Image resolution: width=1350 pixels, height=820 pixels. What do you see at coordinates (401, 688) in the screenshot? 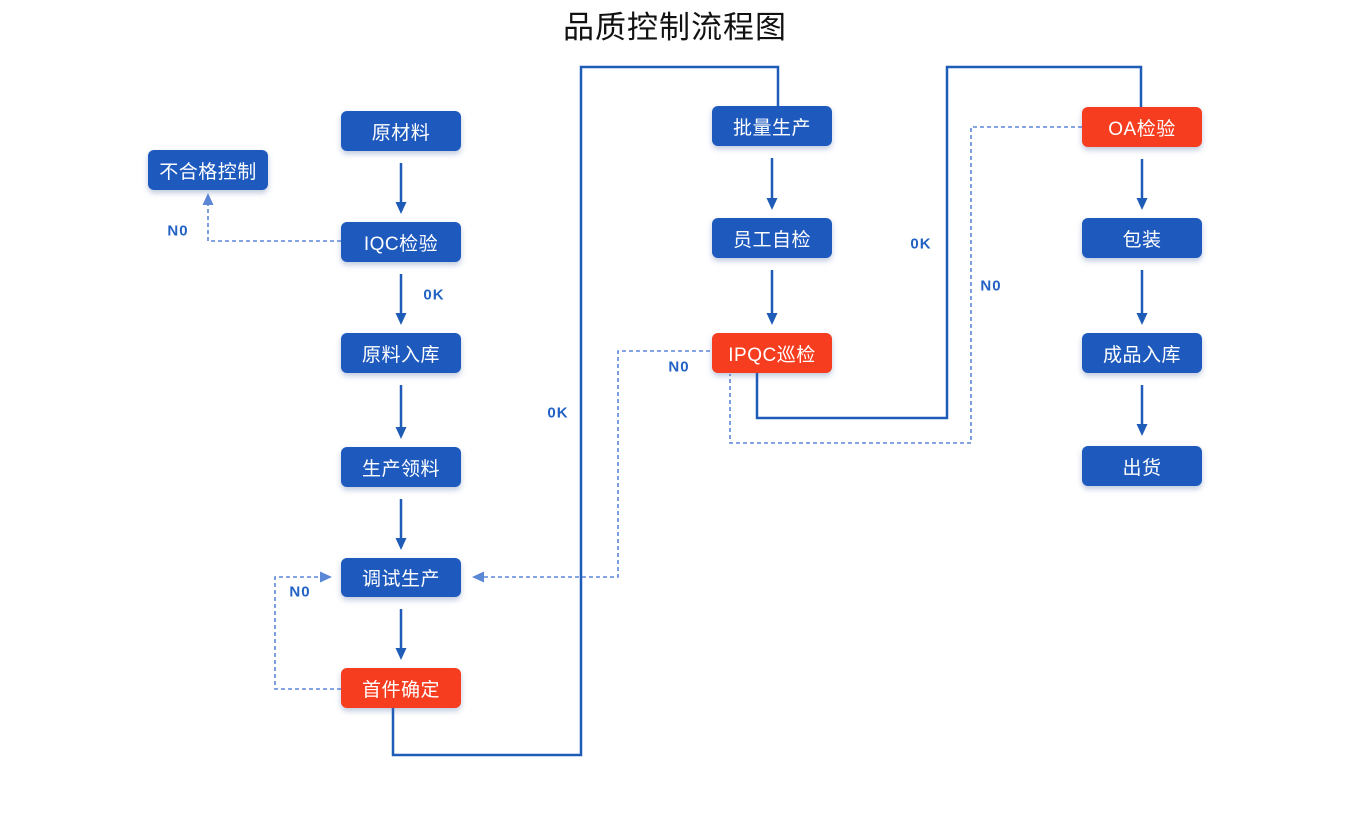
I see `node-first-article-confirm: 首件确定` at bounding box center [401, 688].